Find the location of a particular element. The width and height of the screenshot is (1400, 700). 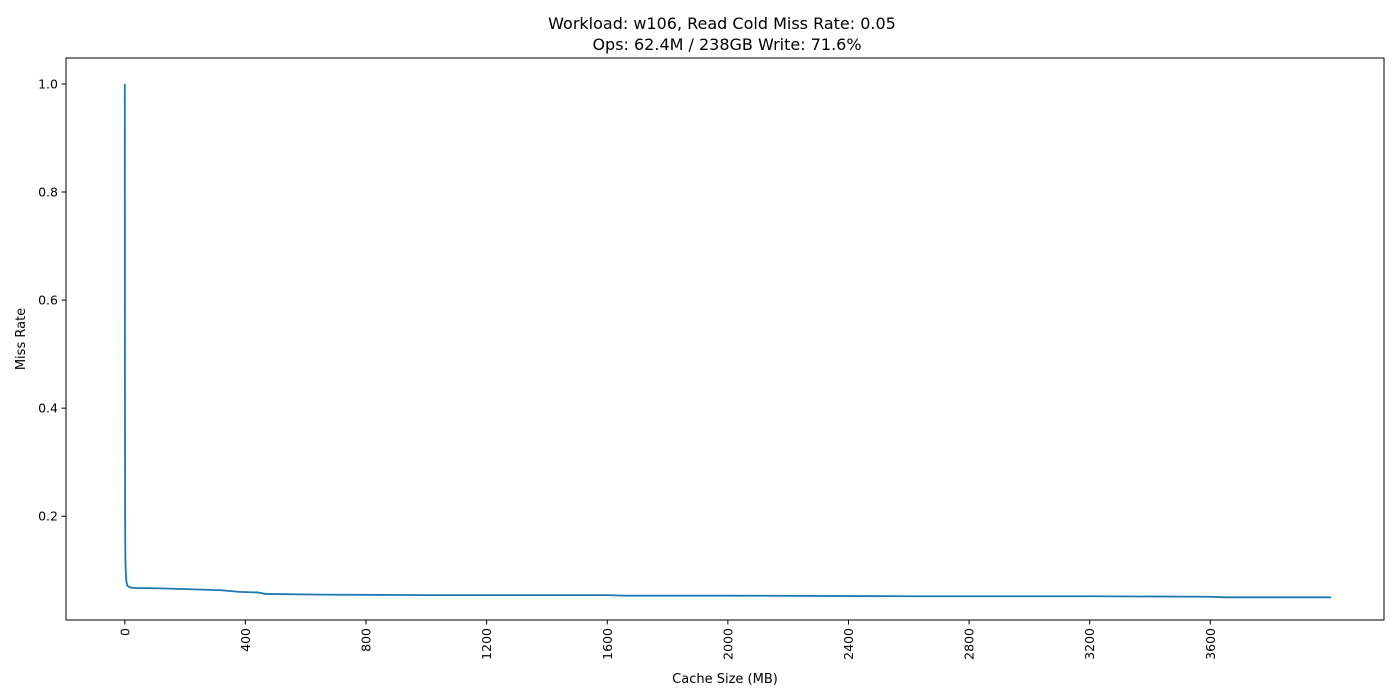

x-tick-label: 1600 is located at coordinates (607, 644).